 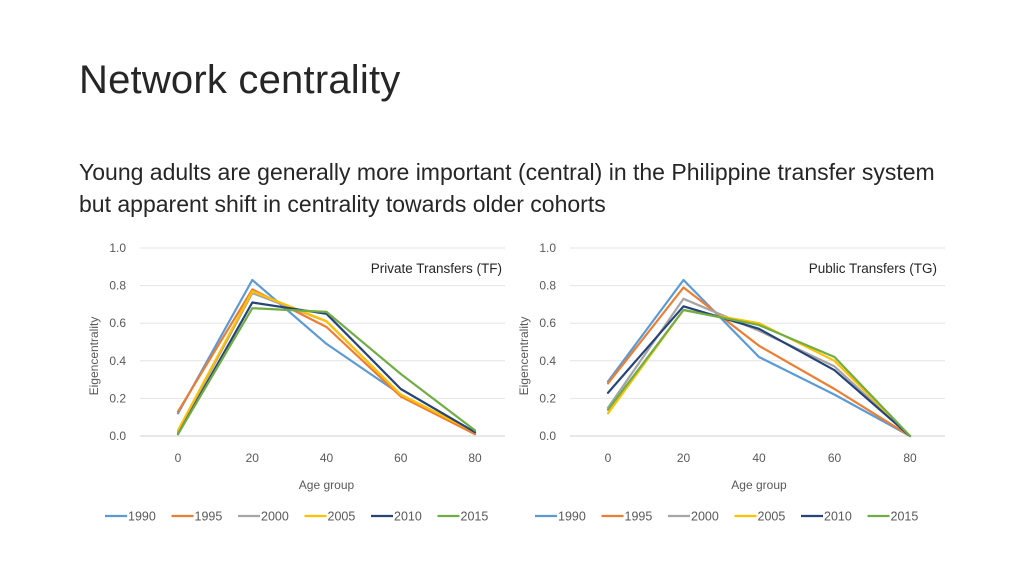 What do you see at coordinates (873, 268) in the screenshot?
I see `chart-title: Public Transfers (TG)` at bounding box center [873, 268].